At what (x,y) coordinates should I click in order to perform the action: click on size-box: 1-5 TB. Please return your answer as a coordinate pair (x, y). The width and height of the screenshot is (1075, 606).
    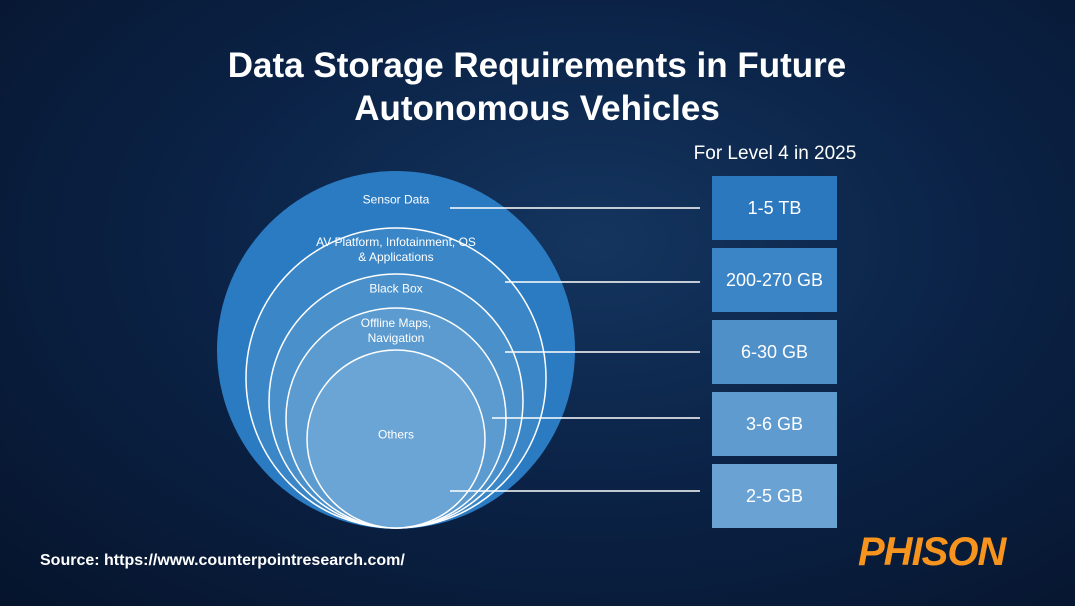
    Looking at the image, I should click on (774, 208).